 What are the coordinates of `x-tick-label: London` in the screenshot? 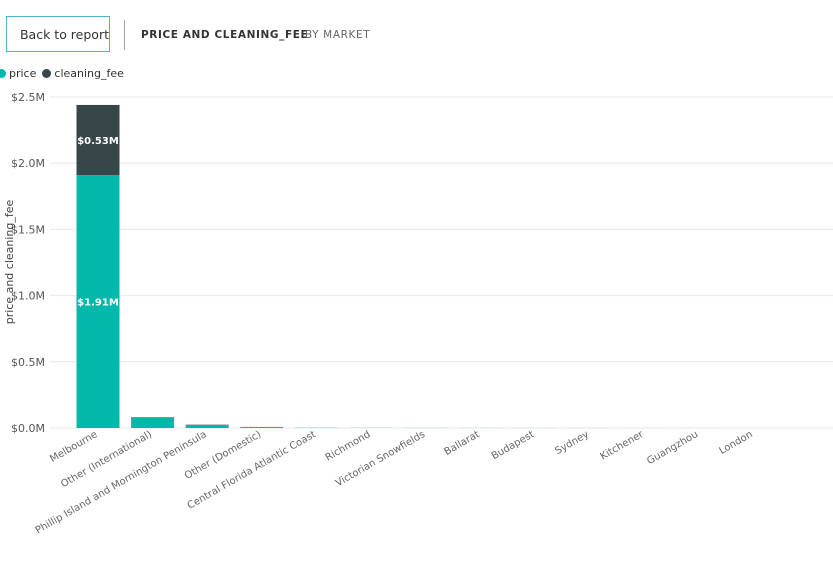 It's located at (735, 443).